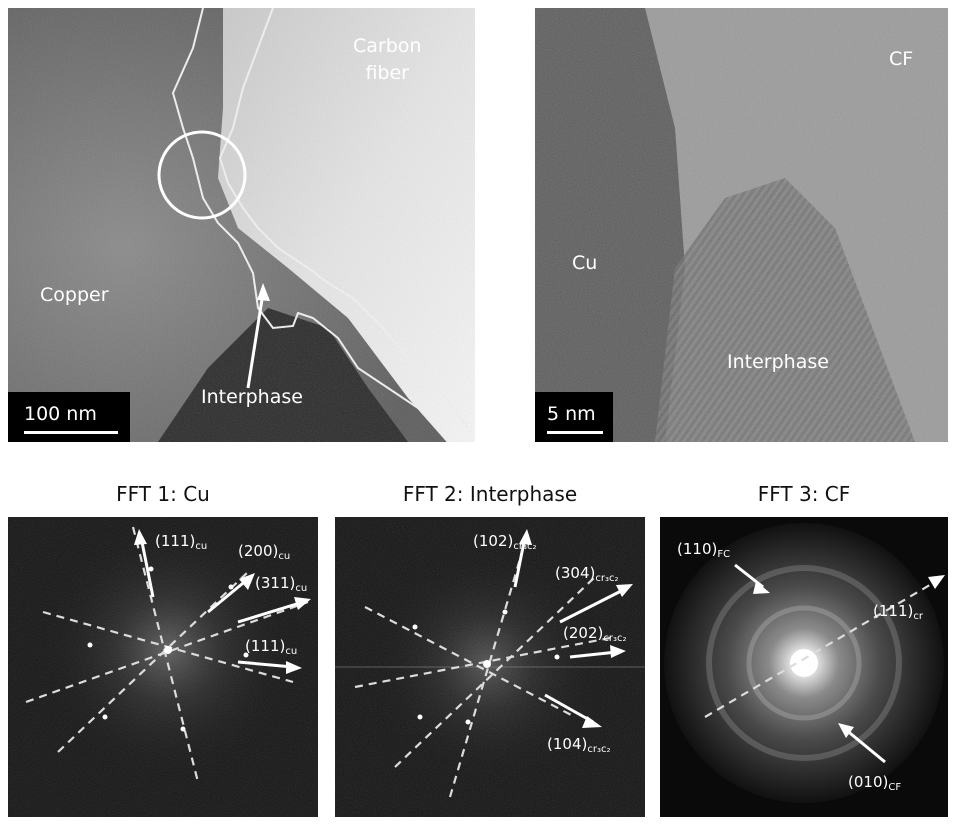 This screenshot has height=825, width=956. I want to click on label-cf: CF, so click(901, 59).